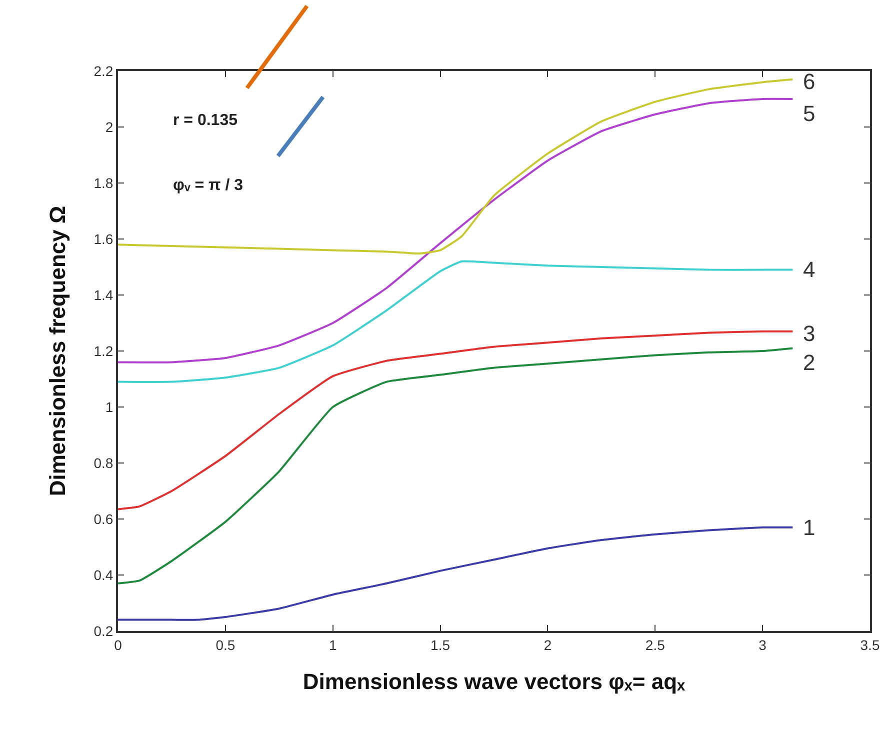 This screenshot has width=892, height=744. I want to click on y-tick-label: 0.4, so click(104, 574).